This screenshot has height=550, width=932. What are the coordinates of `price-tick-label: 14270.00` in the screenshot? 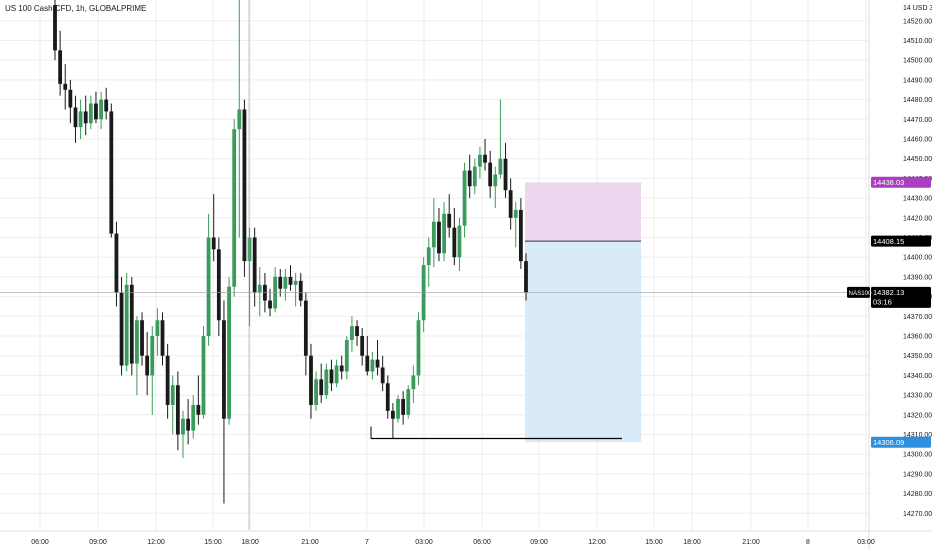 It's located at (917, 514).